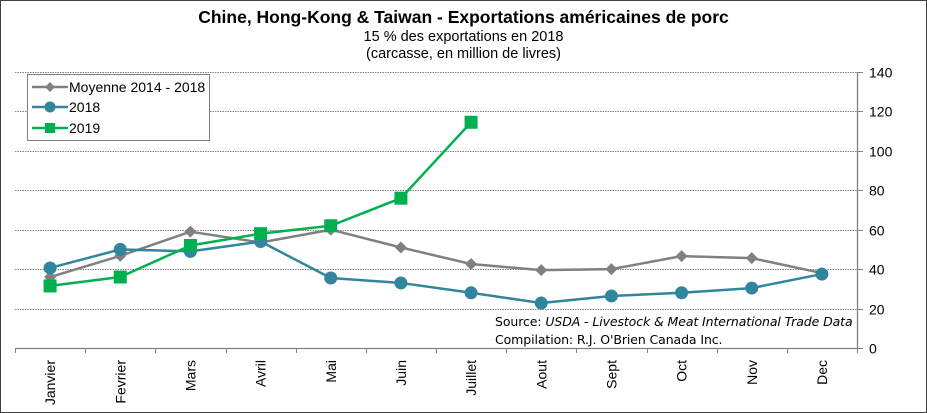 Image resolution: width=927 pixels, height=413 pixels. What do you see at coordinates (609, 339) in the screenshot?
I see `compilation-note: Compilation: R.J. O'Brien Canada Inc.` at bounding box center [609, 339].